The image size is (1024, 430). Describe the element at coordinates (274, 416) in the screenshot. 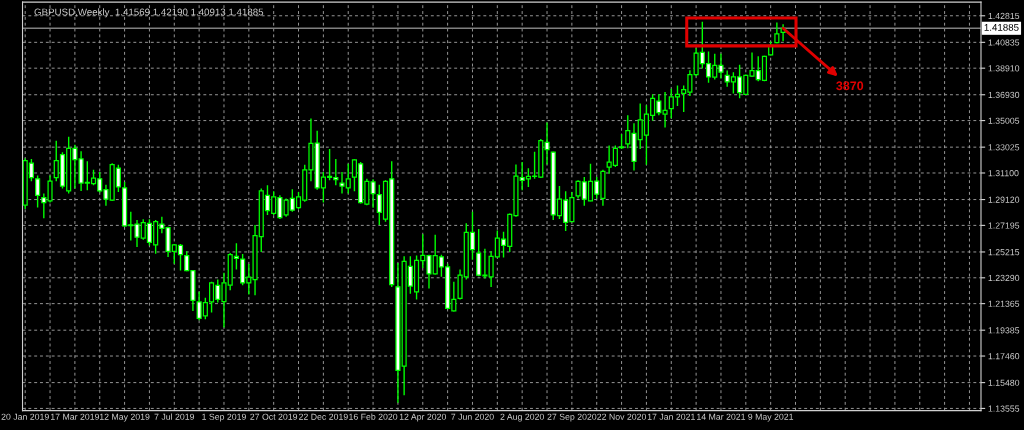

I see `x-tick-label: 27 Oct 2019` at that location.